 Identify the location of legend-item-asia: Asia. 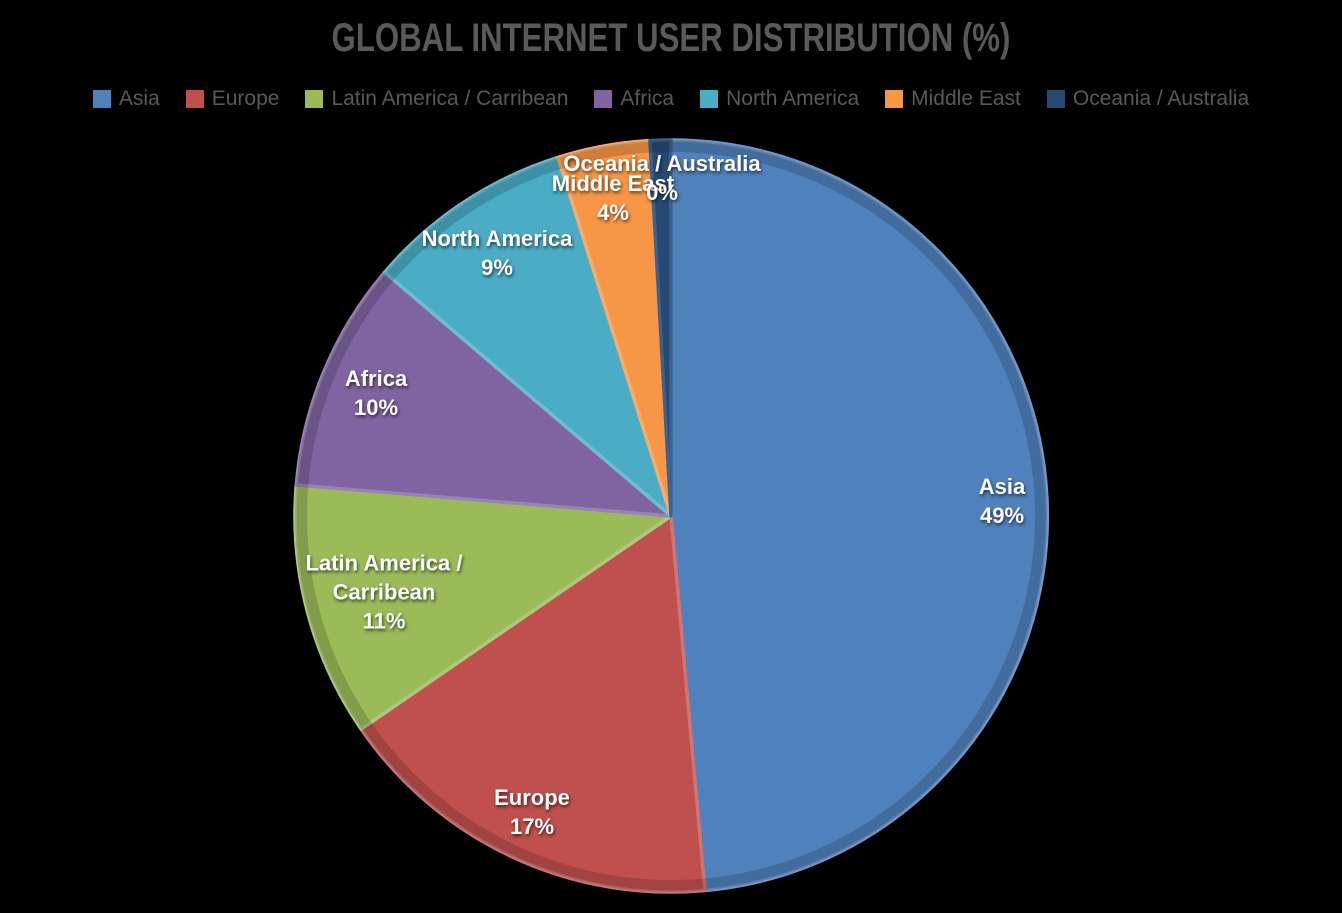
(126, 99).